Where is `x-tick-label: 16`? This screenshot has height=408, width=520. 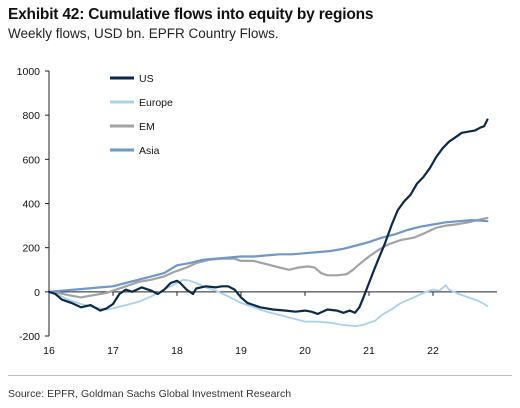 x-tick-label: 16 is located at coordinates (49, 351).